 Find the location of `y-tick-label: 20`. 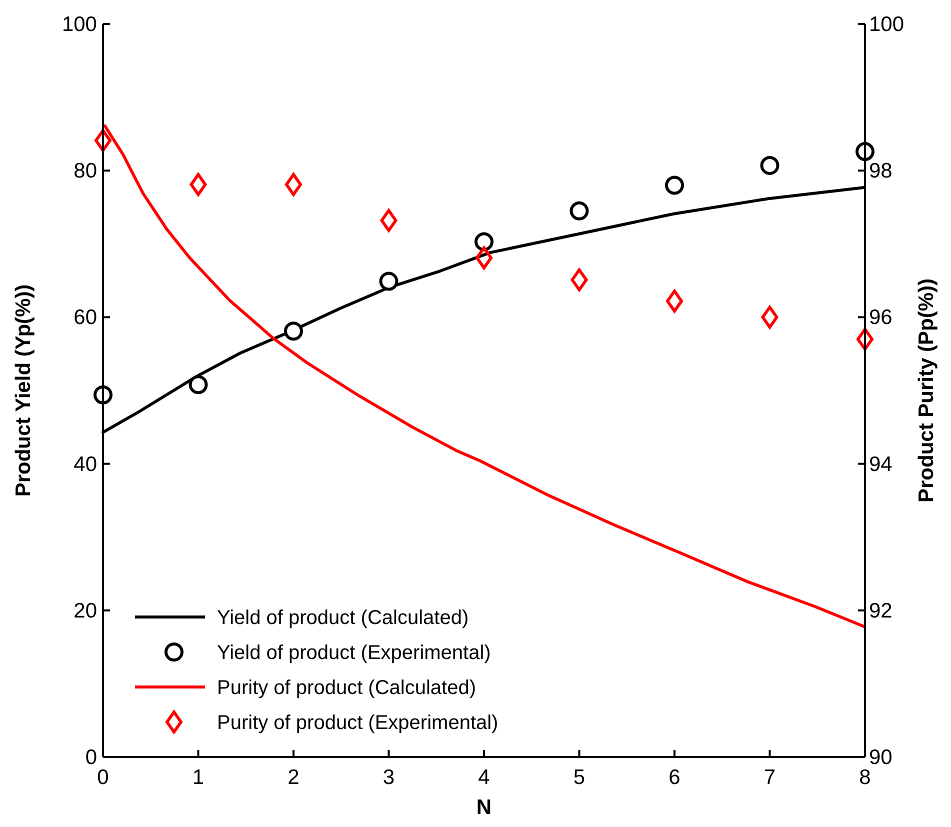

y-tick-label: 20 is located at coordinates (85, 610).